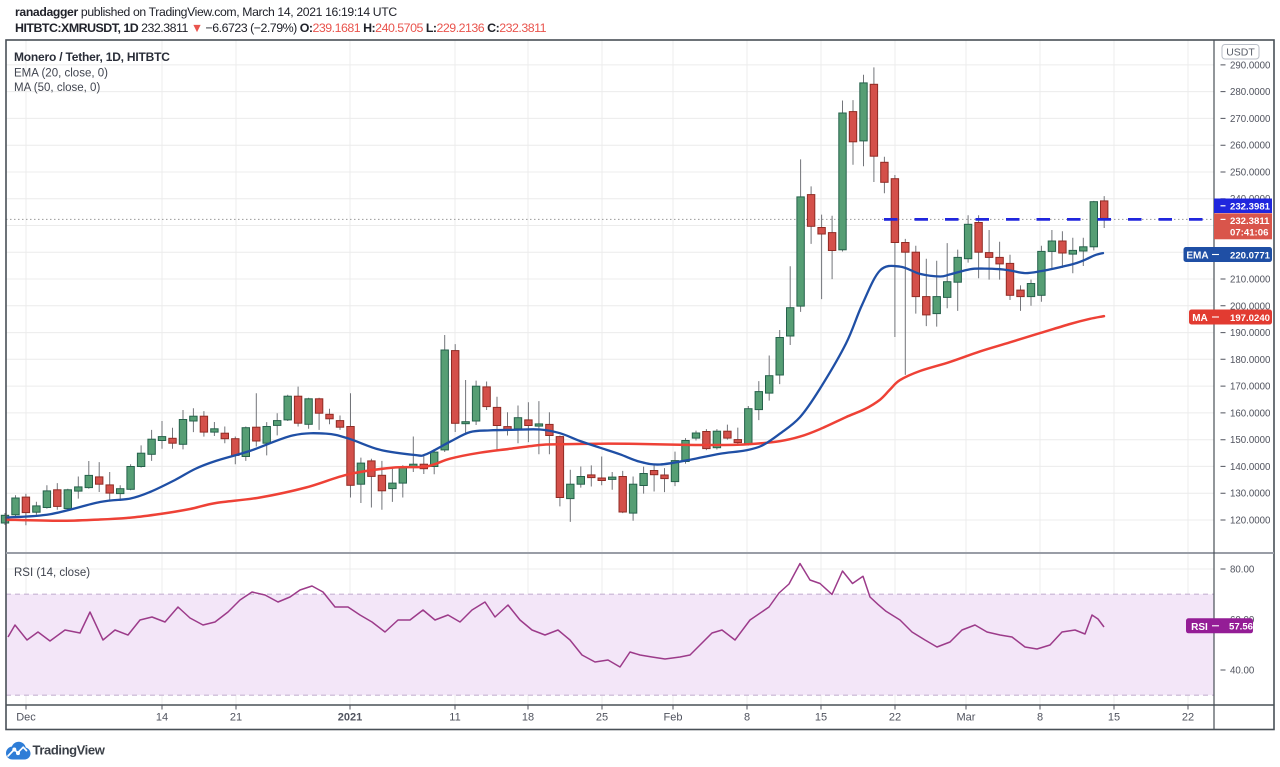  I want to click on svg-text: MA, so click(1200, 318).